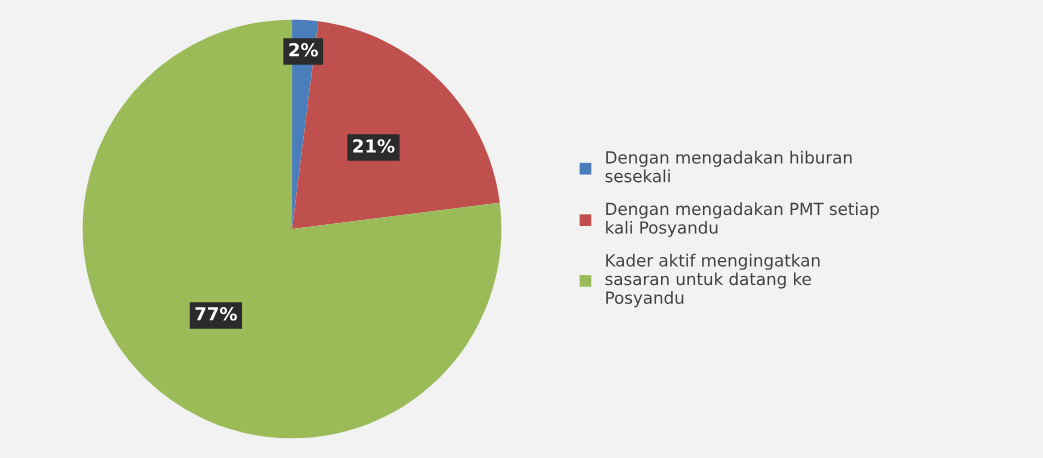 Image resolution: width=1043 pixels, height=458 pixels. What do you see at coordinates (303, 49) in the screenshot?
I see `data-label: 2%` at bounding box center [303, 49].